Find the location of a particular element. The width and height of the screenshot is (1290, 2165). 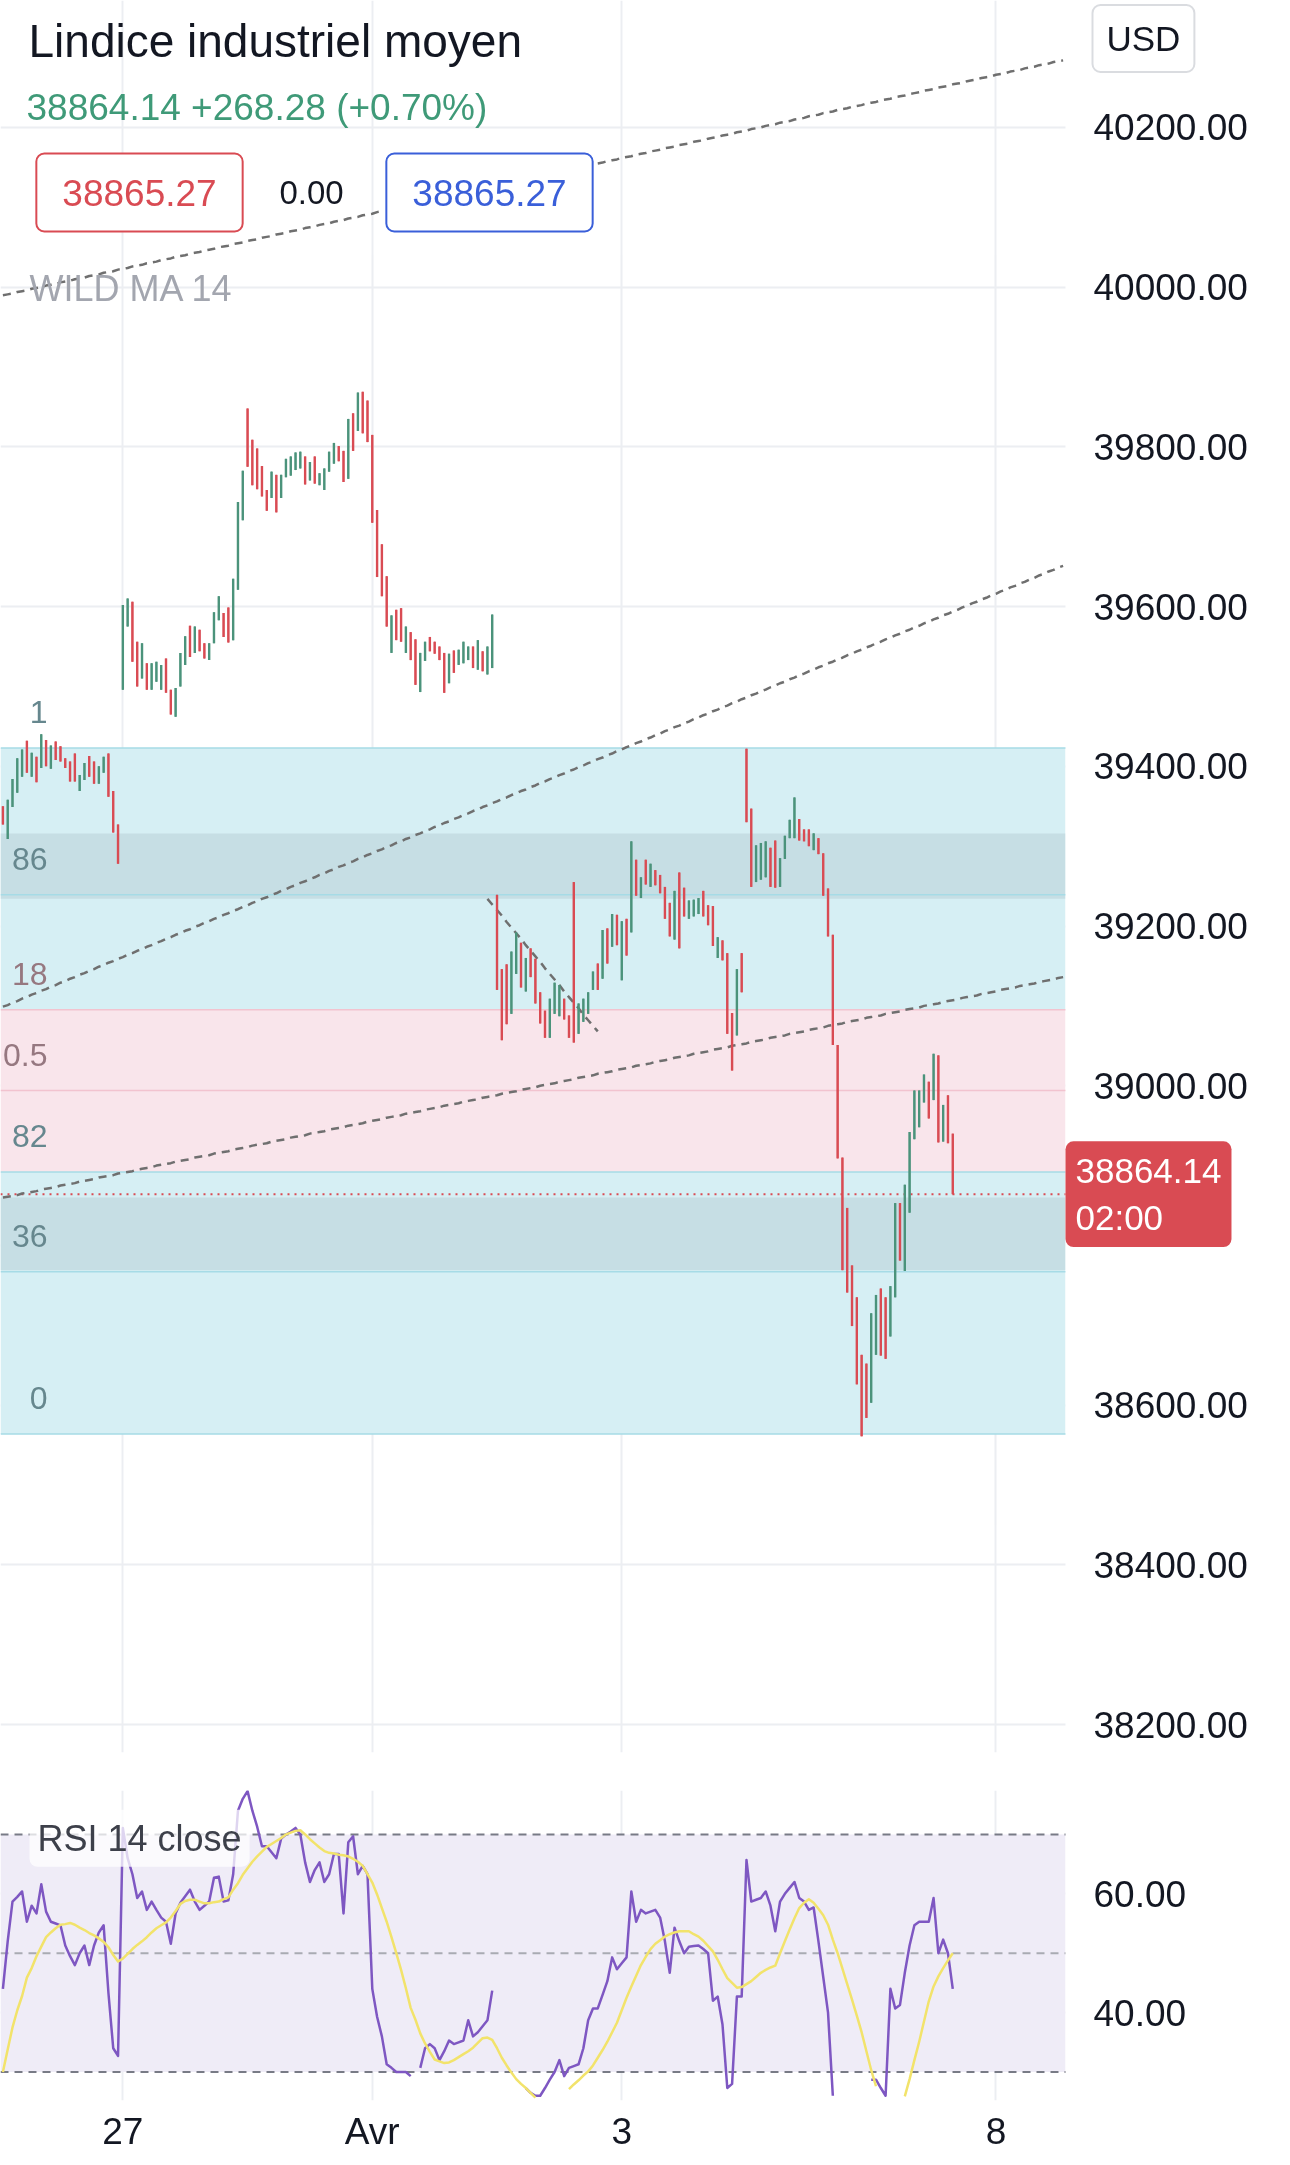

annotation: 0 is located at coordinates (38, 1397).